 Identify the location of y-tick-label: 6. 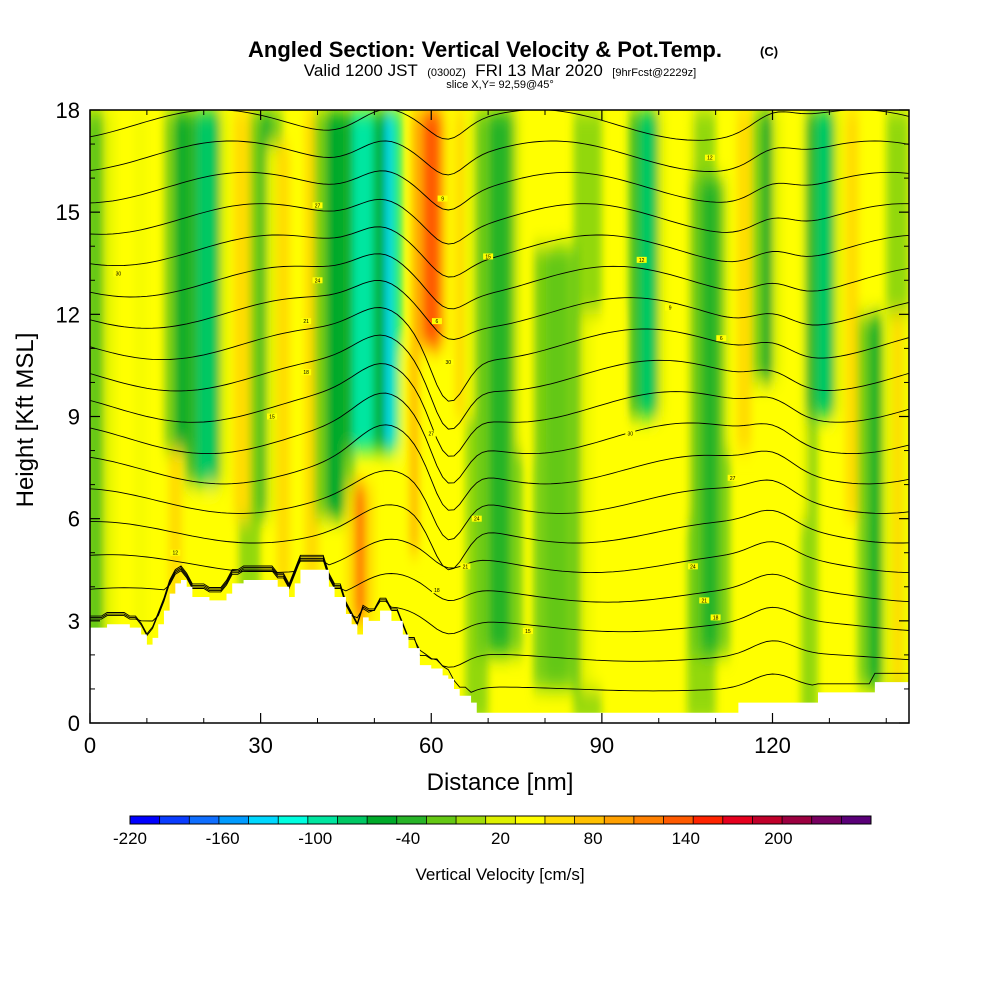
(74, 519).